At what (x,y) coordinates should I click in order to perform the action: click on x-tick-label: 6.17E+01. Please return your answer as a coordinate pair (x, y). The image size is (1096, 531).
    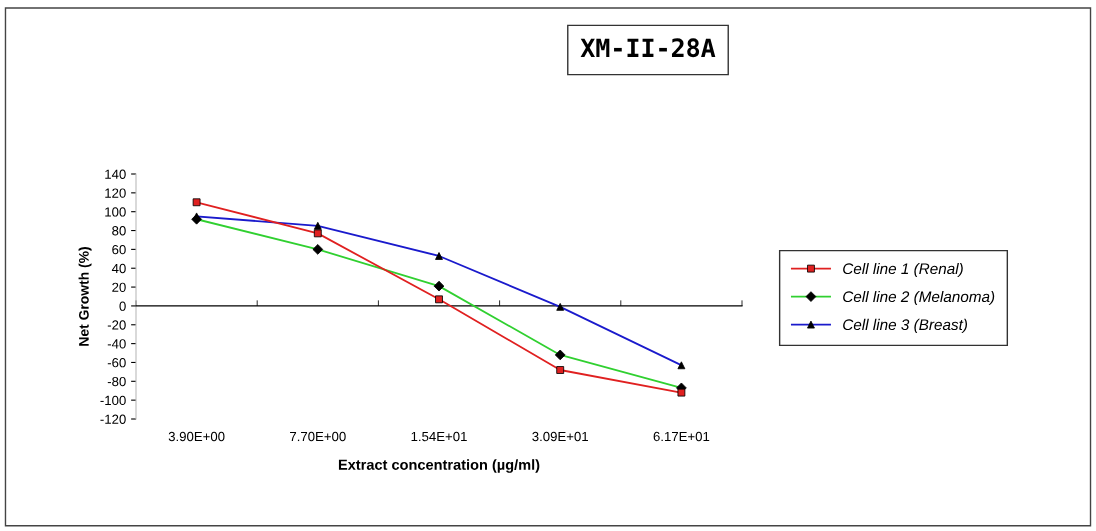
    Looking at the image, I should click on (681, 436).